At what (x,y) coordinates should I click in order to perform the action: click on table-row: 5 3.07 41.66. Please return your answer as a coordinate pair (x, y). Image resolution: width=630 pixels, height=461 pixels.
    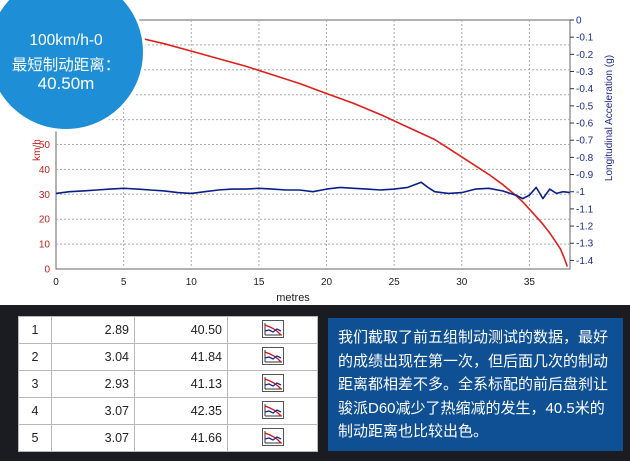
    Looking at the image, I should click on (168, 438).